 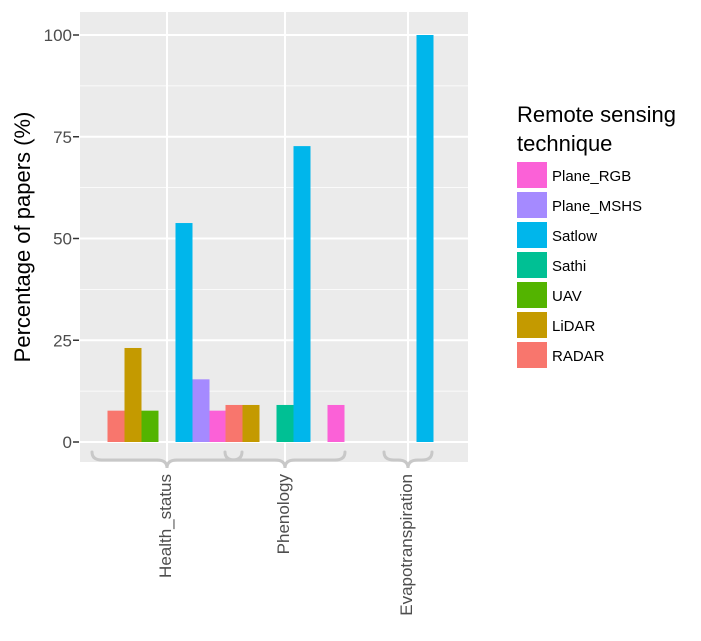 What do you see at coordinates (574, 326) in the screenshot?
I see `legend-label: LiDAR` at bounding box center [574, 326].